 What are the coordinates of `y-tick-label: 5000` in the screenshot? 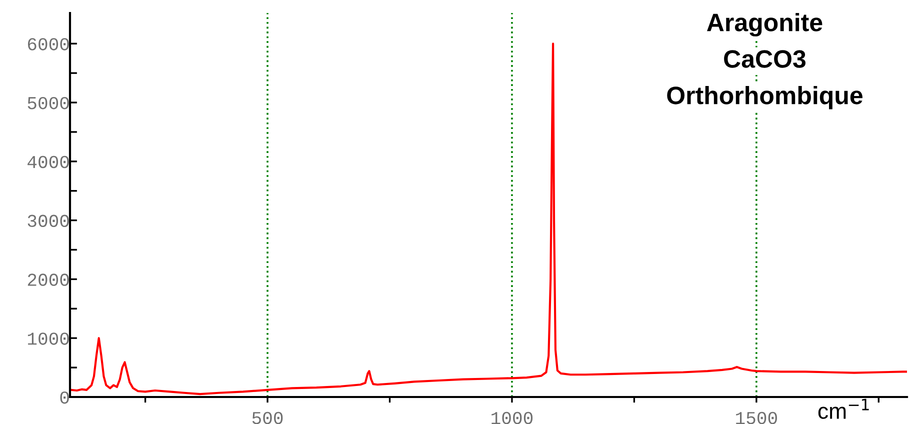 It's located at (48, 103).